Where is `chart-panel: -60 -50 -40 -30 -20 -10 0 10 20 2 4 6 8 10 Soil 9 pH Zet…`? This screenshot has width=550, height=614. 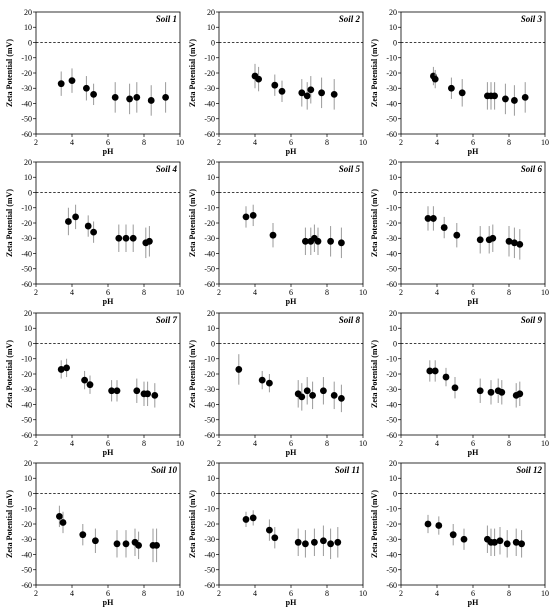 chart-panel: -60 -50 -40 -30 -20 -10 0 10 20 2 4 6 8 10 Soil 9 pH Zet… is located at coordinates (459, 383).